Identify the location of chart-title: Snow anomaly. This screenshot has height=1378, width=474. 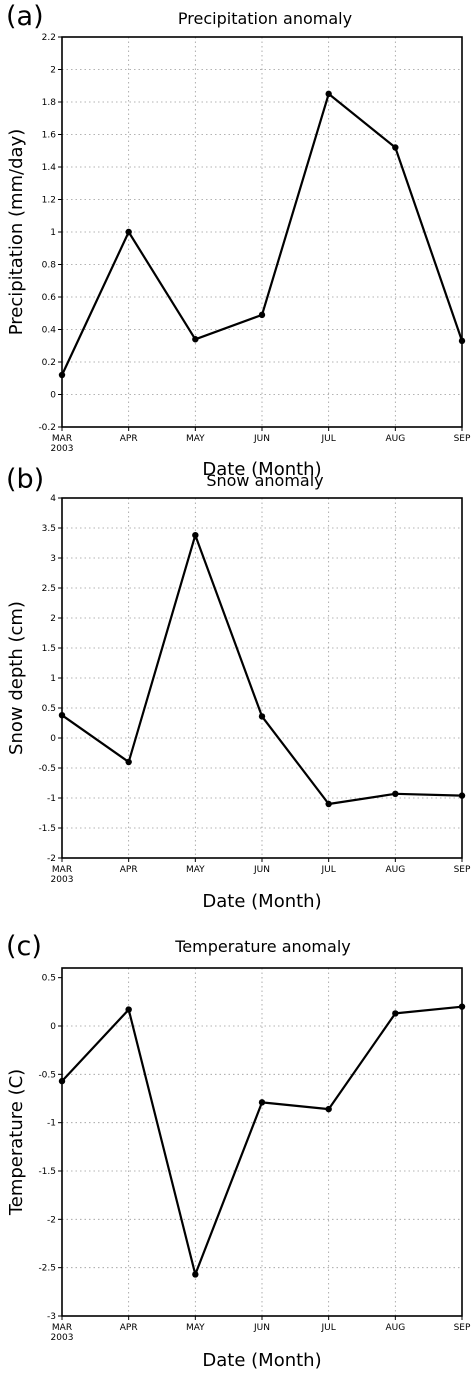
(264, 480).